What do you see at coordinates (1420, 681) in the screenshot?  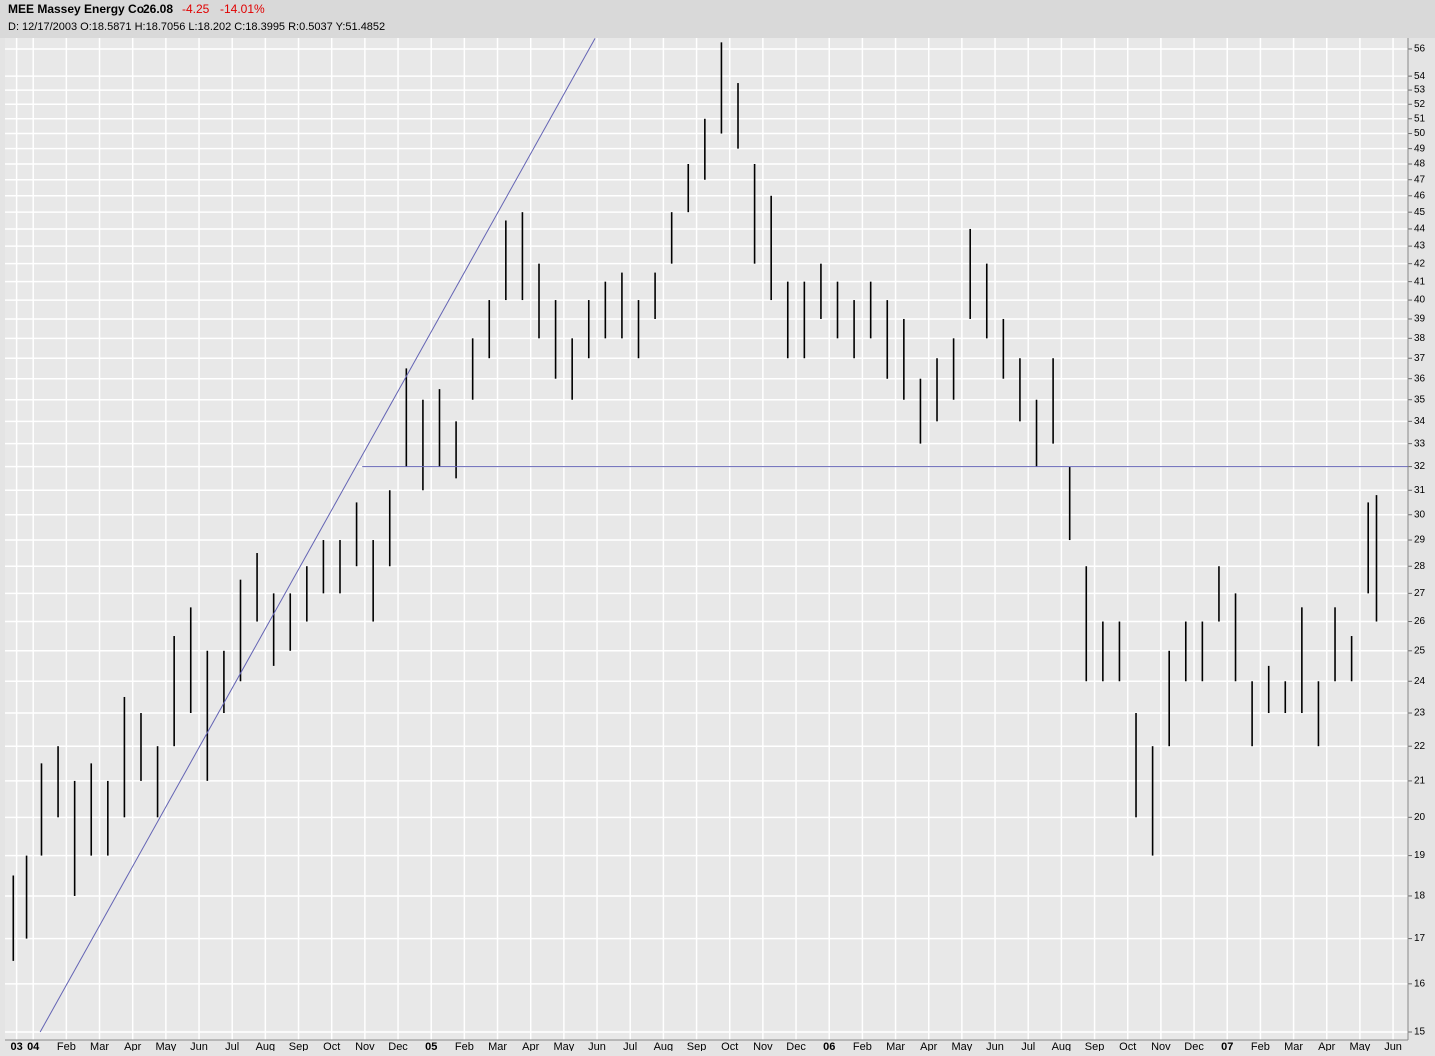 I see `y-tick-label: 24` at bounding box center [1420, 681].